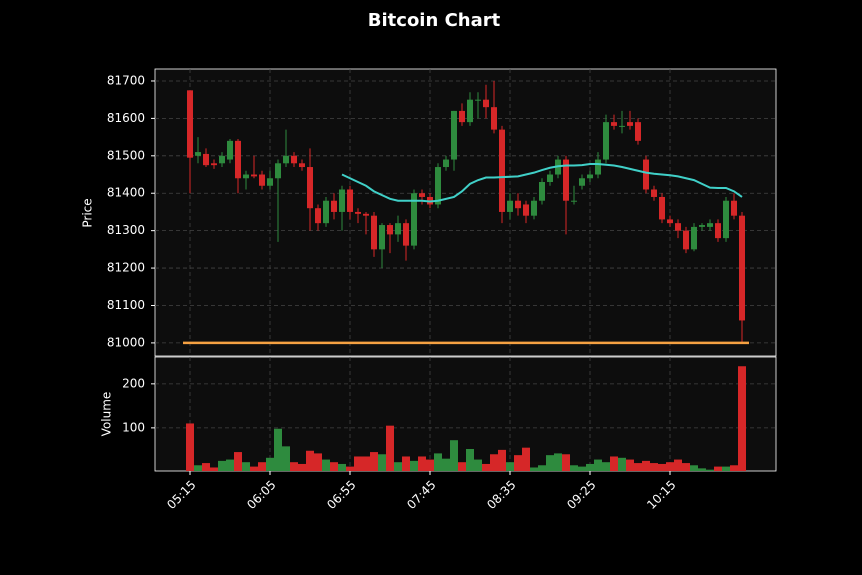 The width and height of the screenshot is (862, 575). Describe the element at coordinates (126, 305) in the screenshot. I see `y-tick-label: 81100` at that location.